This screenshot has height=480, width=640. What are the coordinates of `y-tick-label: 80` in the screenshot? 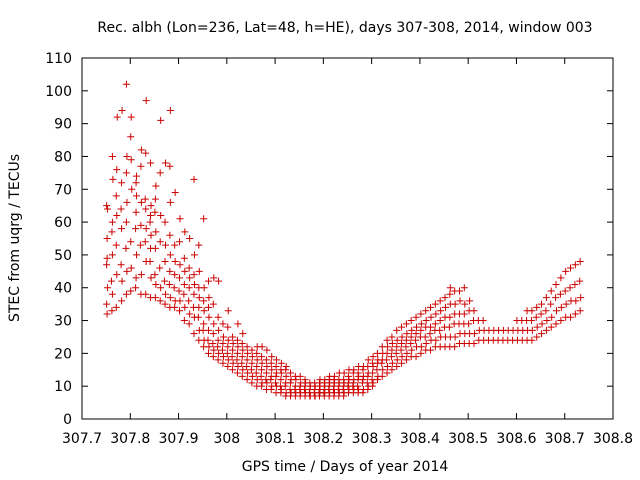 It's located at (63, 157).